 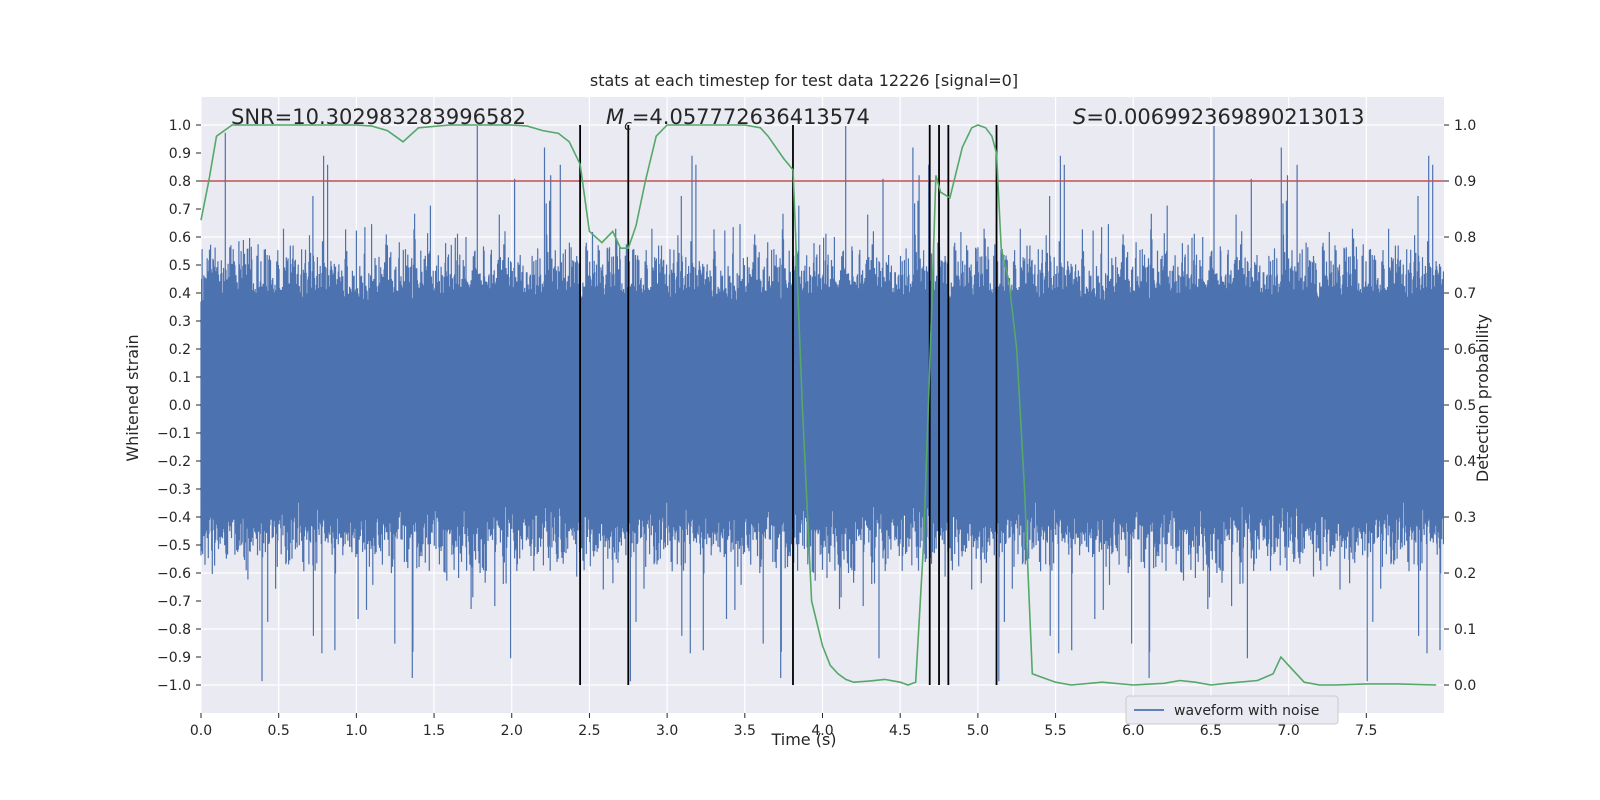 I want to click on x-tick-label: 3.0, so click(x=667, y=731).